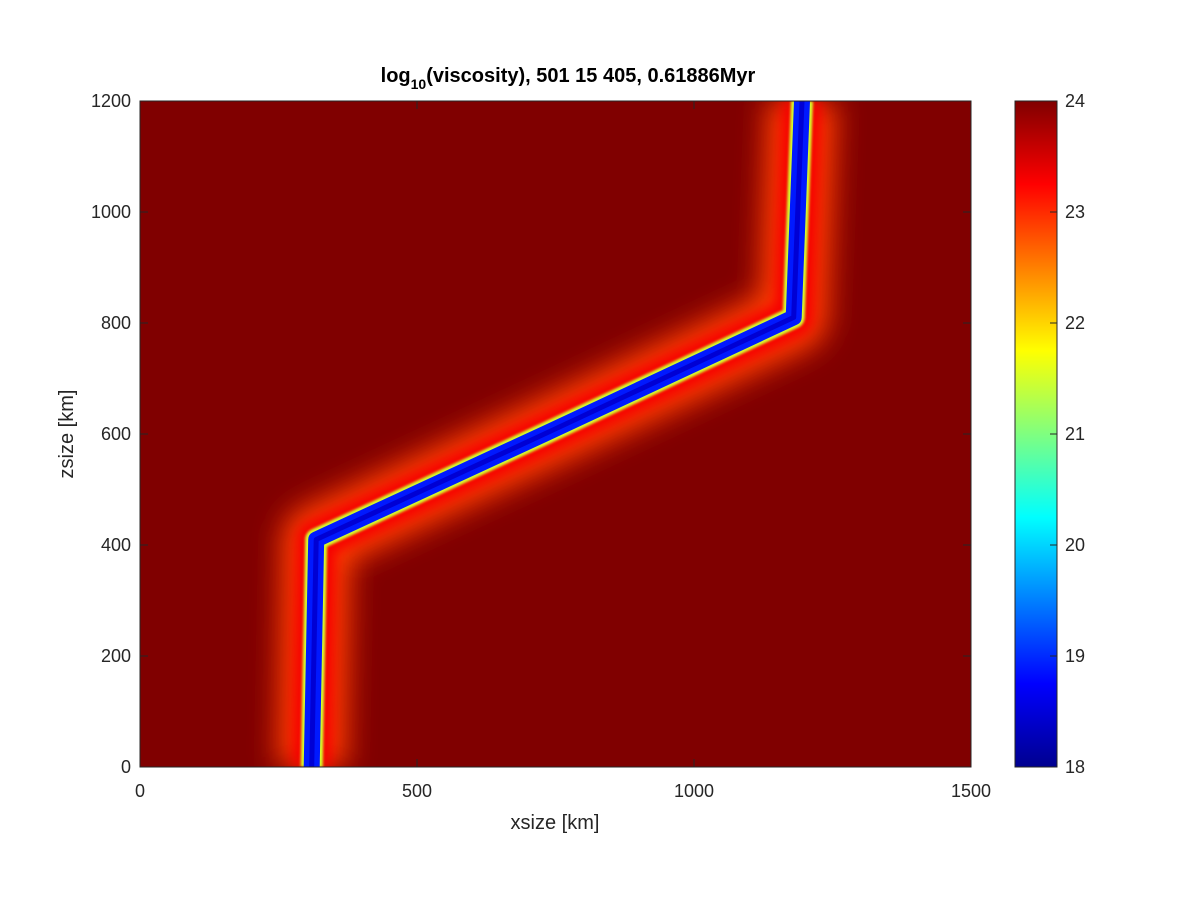 This screenshot has width=1200, height=900. What do you see at coordinates (1075, 212) in the screenshot?
I see `colorbar-tick-label: 23` at bounding box center [1075, 212].